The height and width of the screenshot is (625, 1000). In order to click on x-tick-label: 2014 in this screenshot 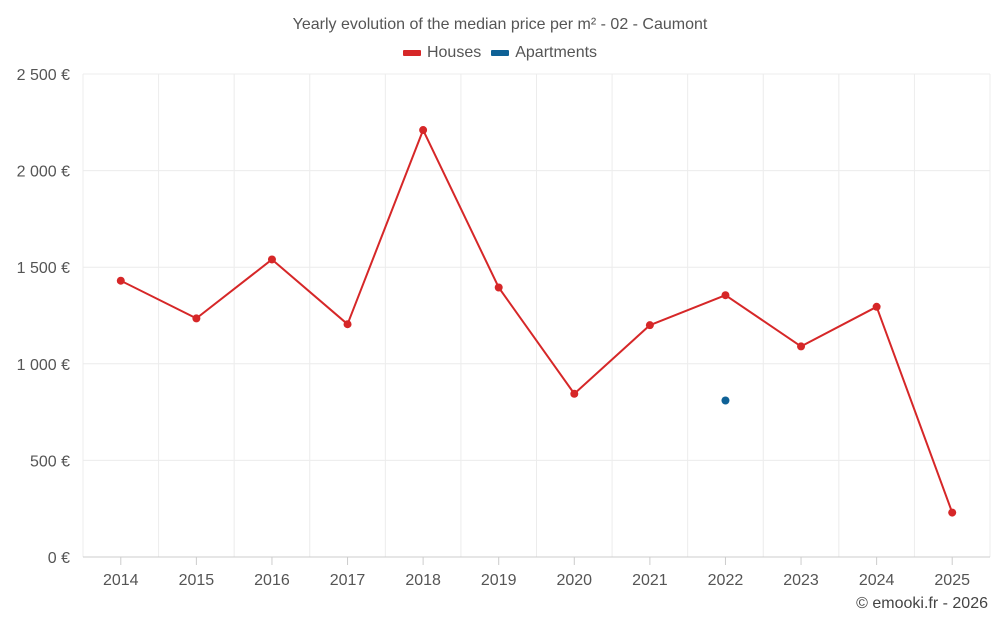, I will do `click(121, 580)`.